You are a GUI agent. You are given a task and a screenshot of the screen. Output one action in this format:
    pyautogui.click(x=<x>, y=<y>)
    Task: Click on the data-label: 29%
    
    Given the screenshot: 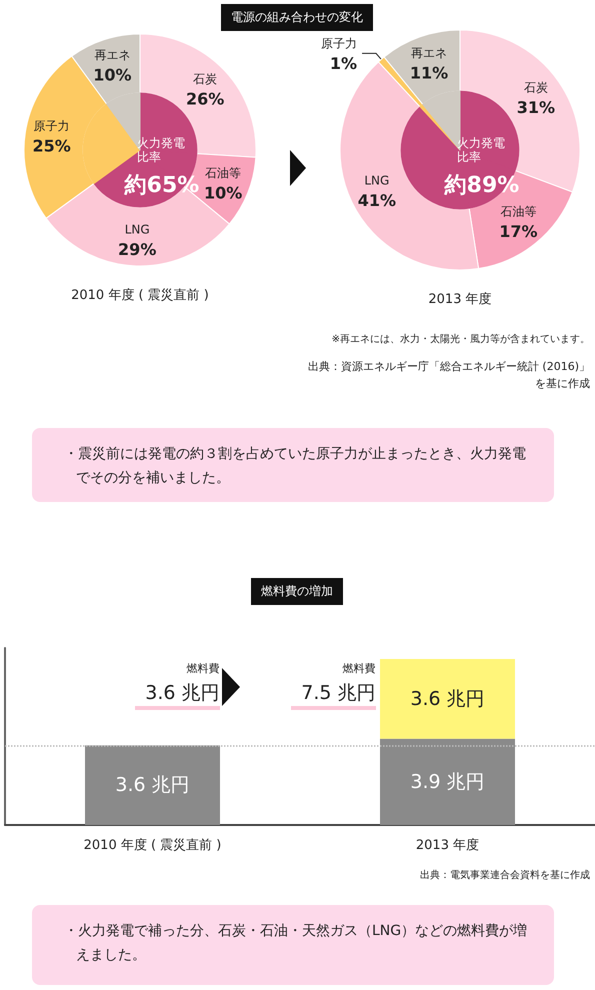 What is the action you would take?
    pyautogui.click(x=137, y=249)
    